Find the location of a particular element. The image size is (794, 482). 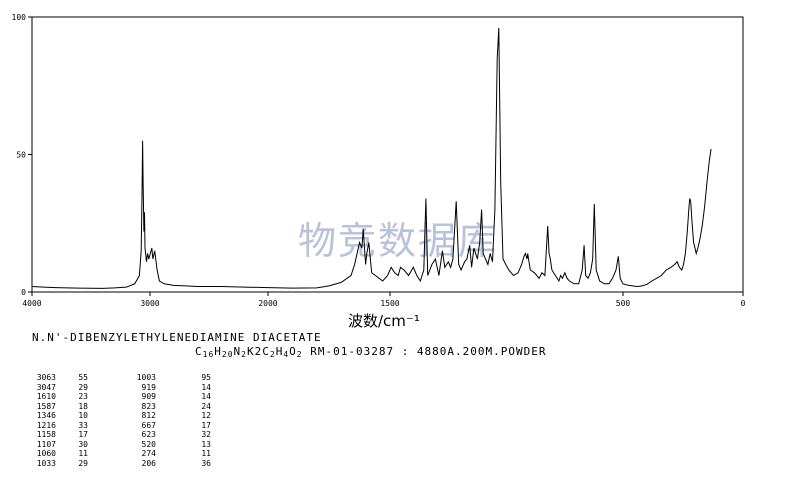

formula-subscript: 16 is located at coordinates (208, 354).